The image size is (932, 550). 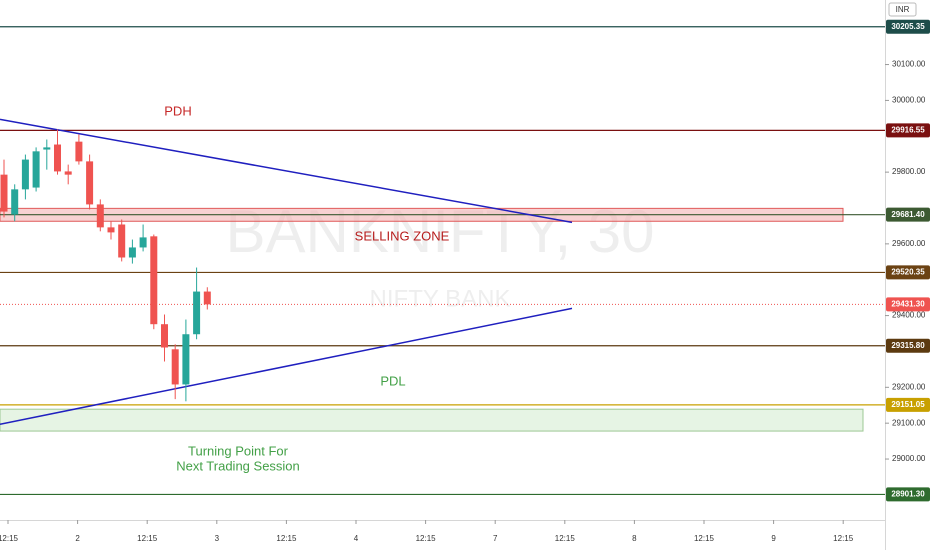 I want to click on currency-box, so click(x=902, y=9).